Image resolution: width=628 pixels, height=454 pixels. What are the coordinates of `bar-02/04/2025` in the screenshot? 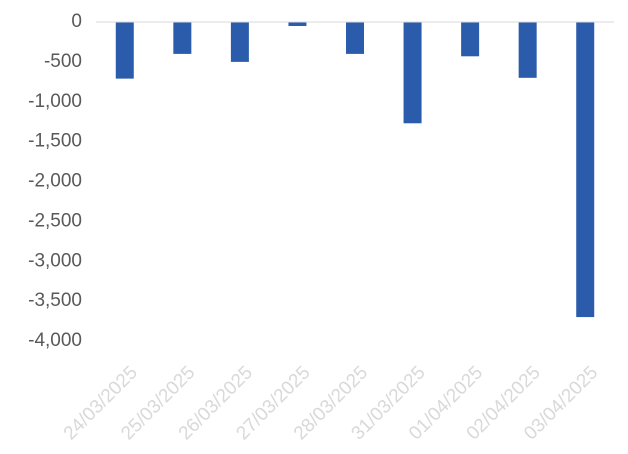 It's located at (527, 50).